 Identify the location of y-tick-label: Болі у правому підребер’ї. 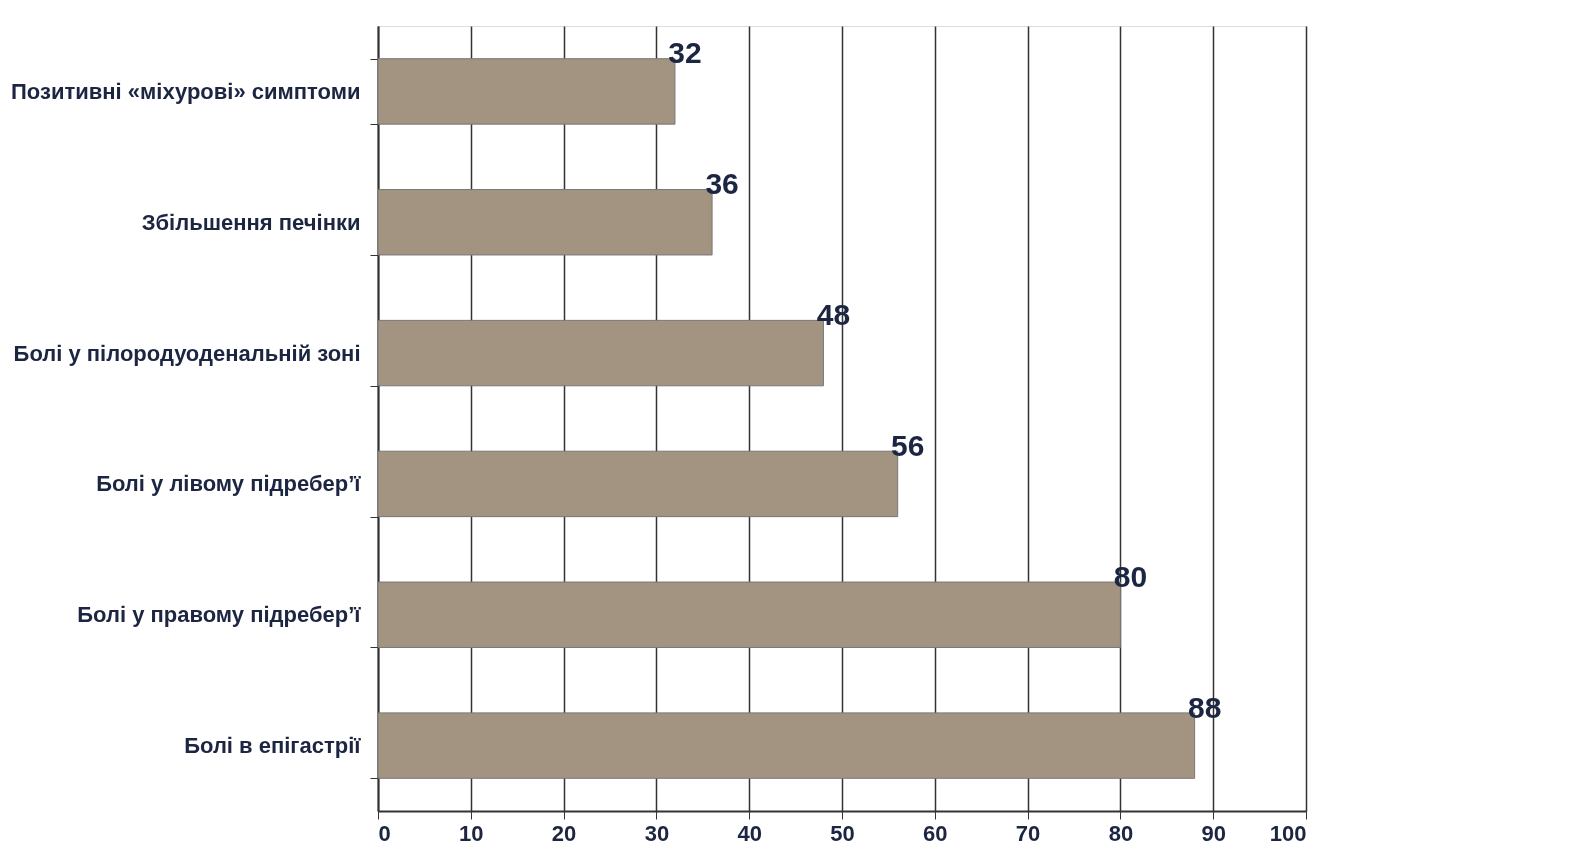
(219, 615).